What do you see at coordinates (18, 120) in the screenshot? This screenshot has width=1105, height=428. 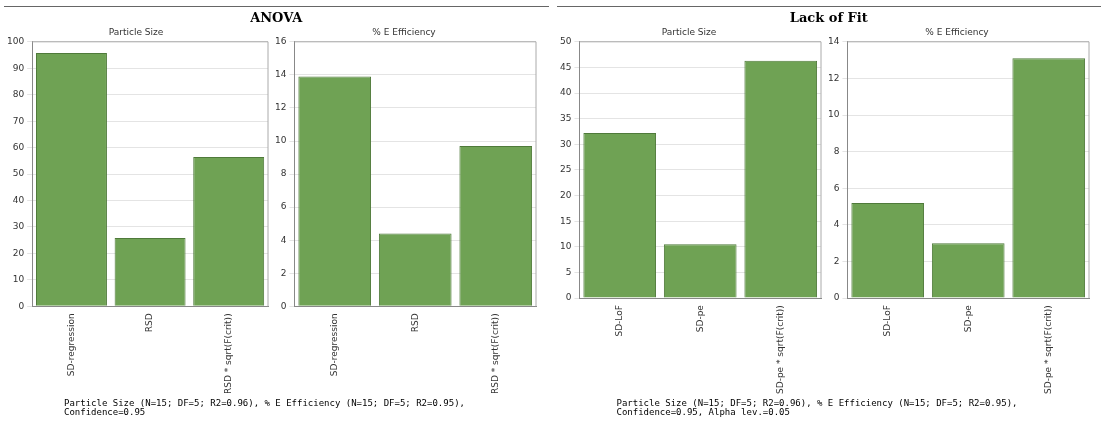 I see `y-tick-label: 70` at bounding box center [18, 120].